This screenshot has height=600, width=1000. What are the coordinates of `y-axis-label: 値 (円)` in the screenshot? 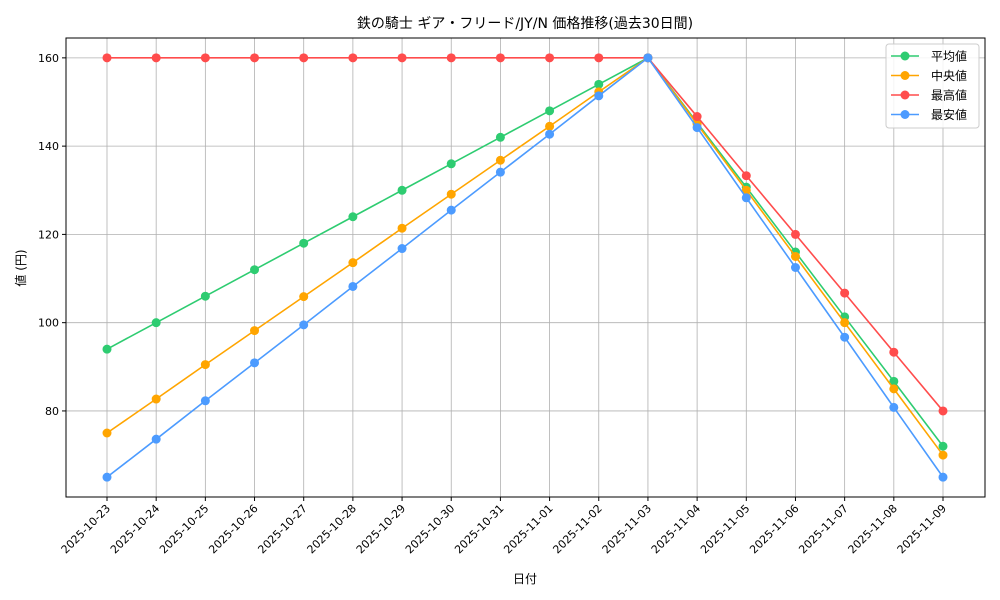 It's located at (20, 267).